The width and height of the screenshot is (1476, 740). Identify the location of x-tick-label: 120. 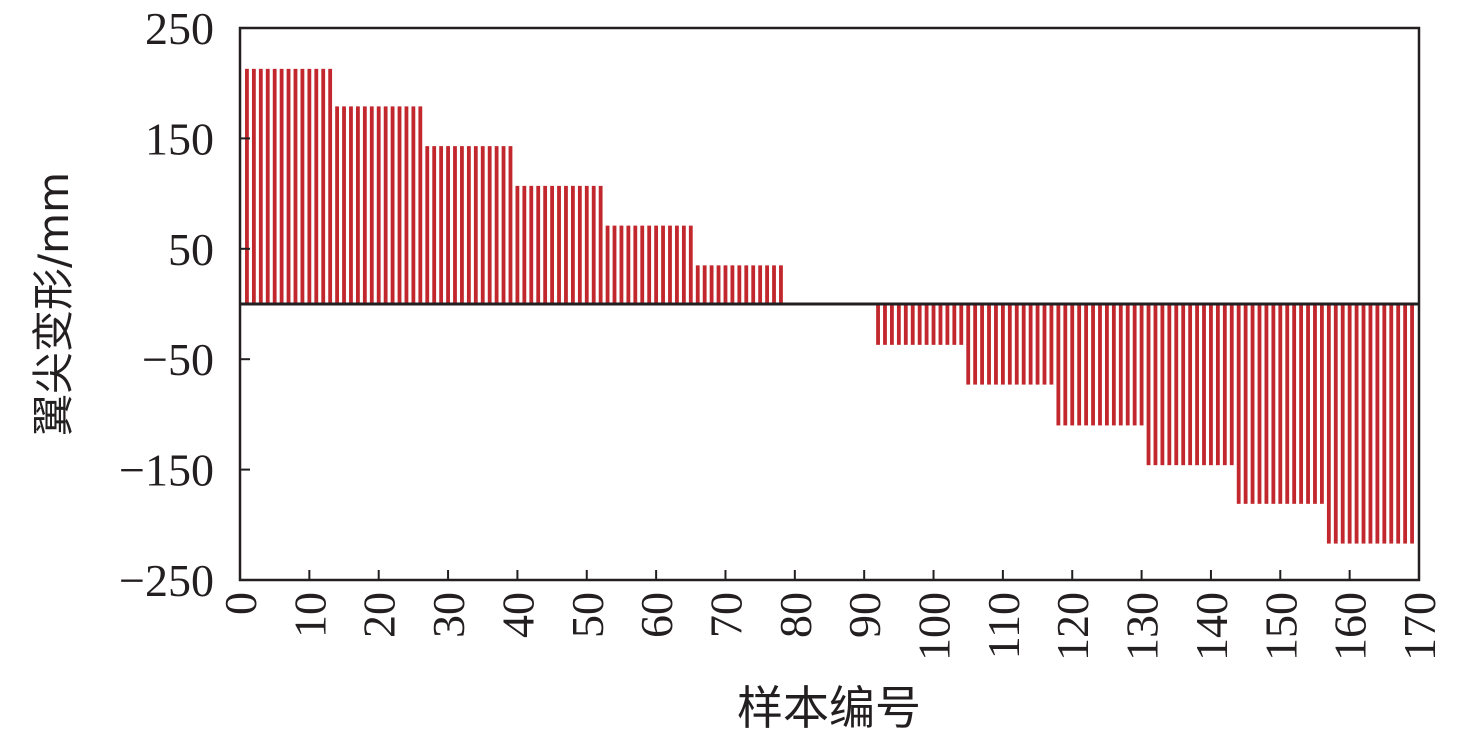
(1072, 626).